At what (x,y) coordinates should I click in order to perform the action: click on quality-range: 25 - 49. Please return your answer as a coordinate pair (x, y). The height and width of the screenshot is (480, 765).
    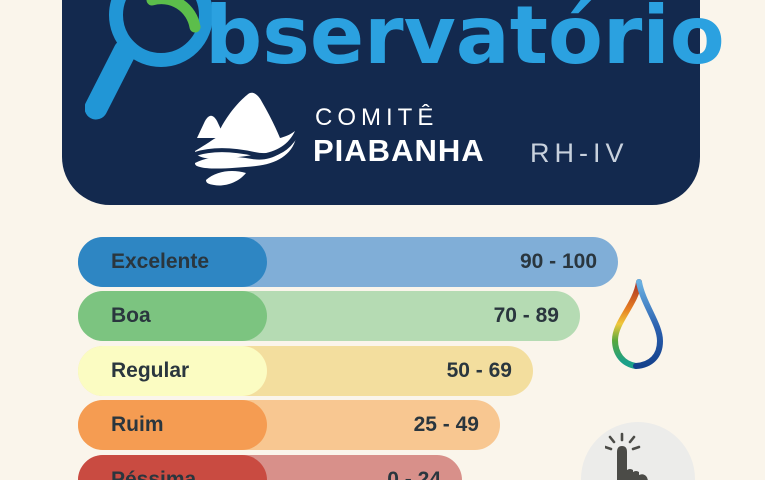
    Looking at the image, I should click on (446, 424).